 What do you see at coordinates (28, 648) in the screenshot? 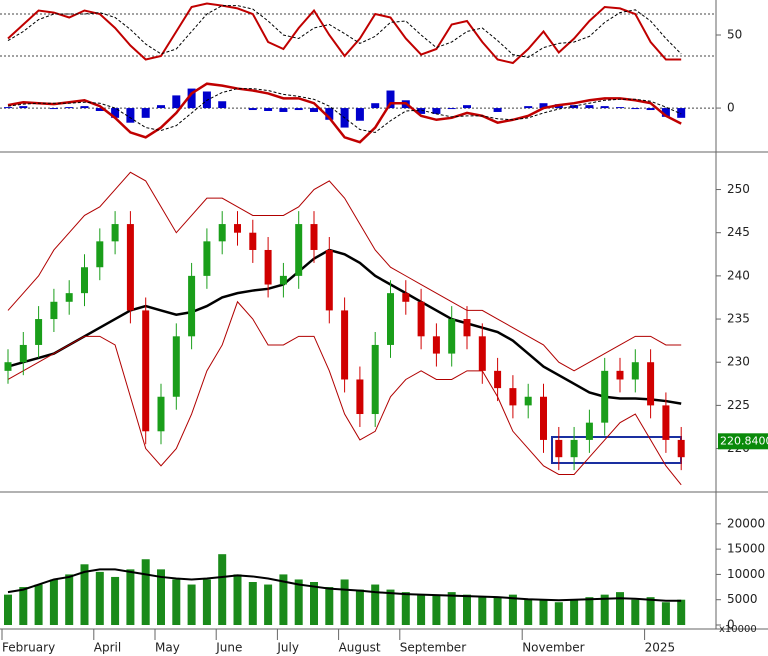
I see `x-tick-label: February` at bounding box center [28, 648].